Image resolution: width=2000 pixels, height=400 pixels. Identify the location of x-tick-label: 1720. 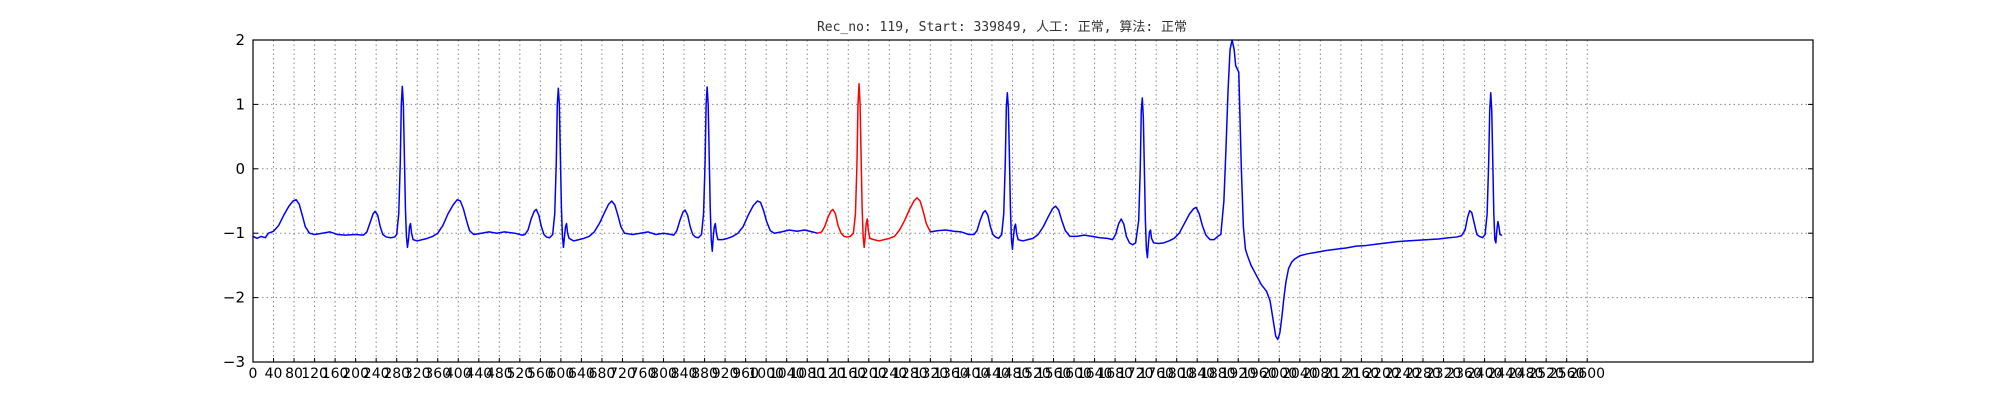
(1136, 374).